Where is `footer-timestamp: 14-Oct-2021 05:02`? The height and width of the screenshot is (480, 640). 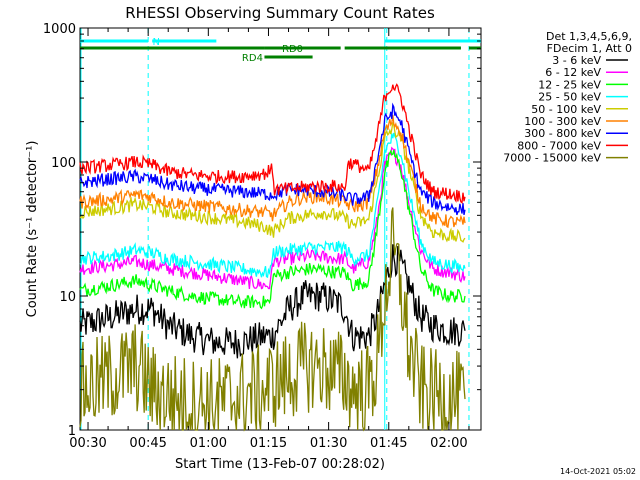 footer-timestamp: 14-Oct-2021 05:02 is located at coordinates (598, 471).